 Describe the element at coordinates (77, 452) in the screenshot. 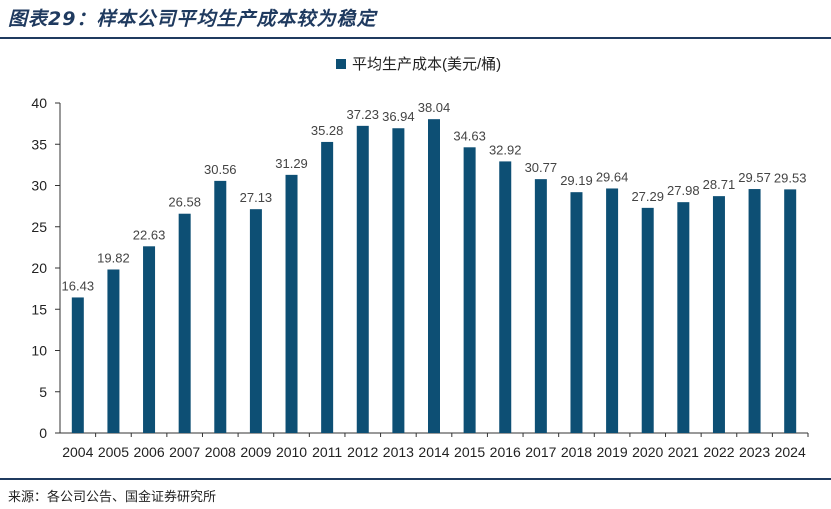

I see `x-tick-label: 2004` at that location.